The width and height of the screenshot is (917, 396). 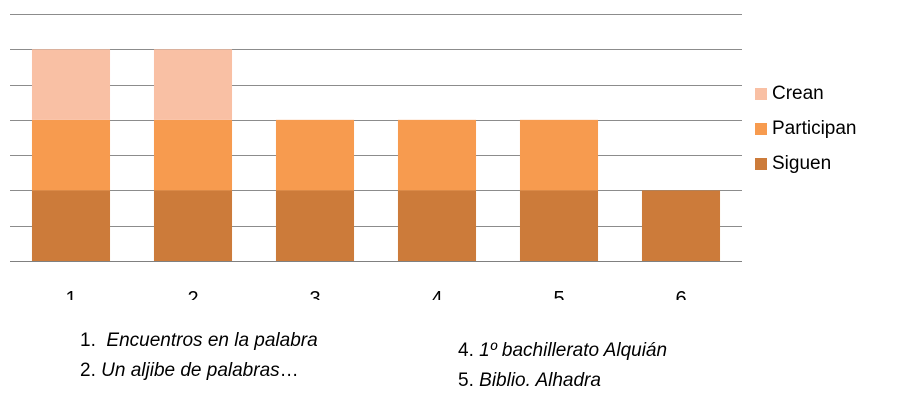 I want to click on note-item: 1. Encuentros en la palabra, so click(x=199, y=341).